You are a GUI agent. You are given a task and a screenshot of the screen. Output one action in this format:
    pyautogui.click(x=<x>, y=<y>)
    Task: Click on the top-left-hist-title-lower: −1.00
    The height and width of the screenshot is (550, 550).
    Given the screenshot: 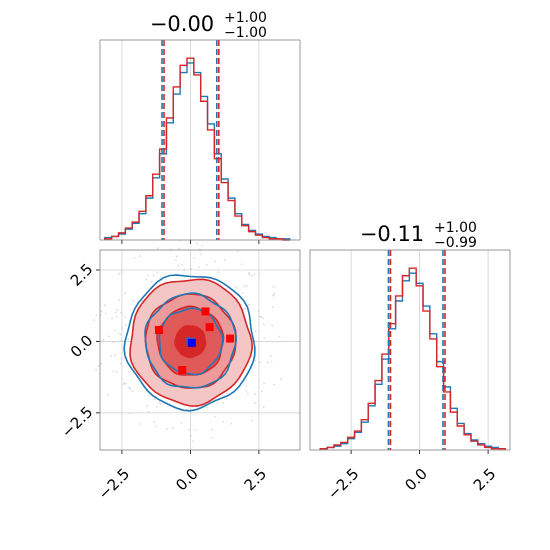 What is the action you would take?
    pyautogui.click(x=245, y=33)
    